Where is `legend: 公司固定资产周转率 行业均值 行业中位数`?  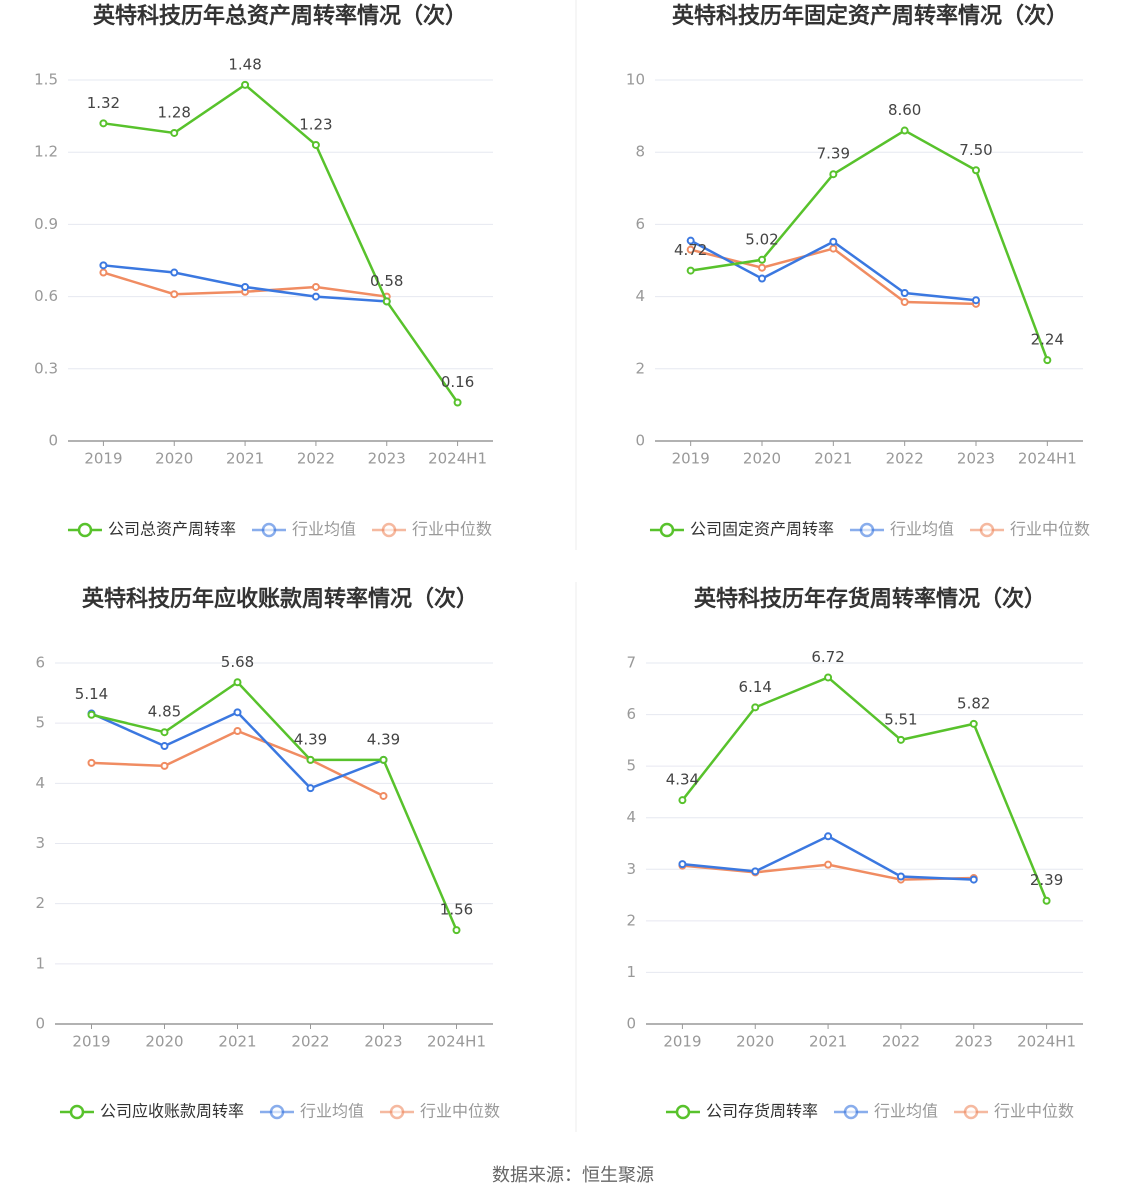
legend: 公司固定资产周转率 行业均值 行业中位数 is located at coordinates (869, 529).